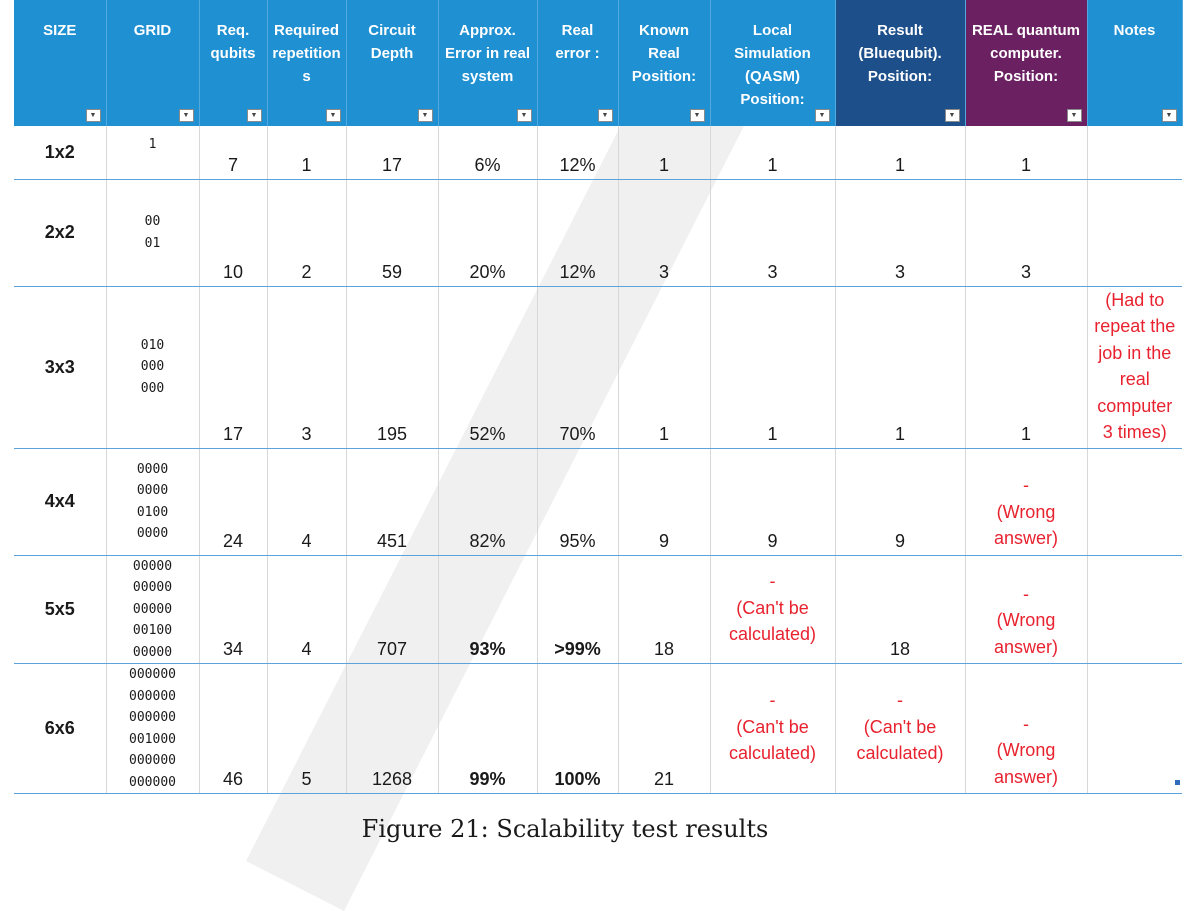  Describe the element at coordinates (60, 63) in the screenshot. I see `header-size: SIZE ▼` at that location.